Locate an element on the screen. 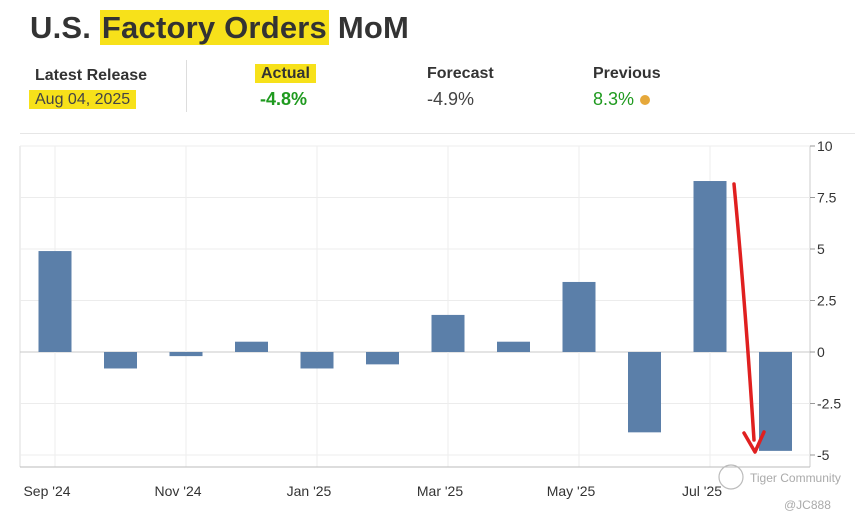  y-tick-label: -5 is located at coordinates (823, 455).